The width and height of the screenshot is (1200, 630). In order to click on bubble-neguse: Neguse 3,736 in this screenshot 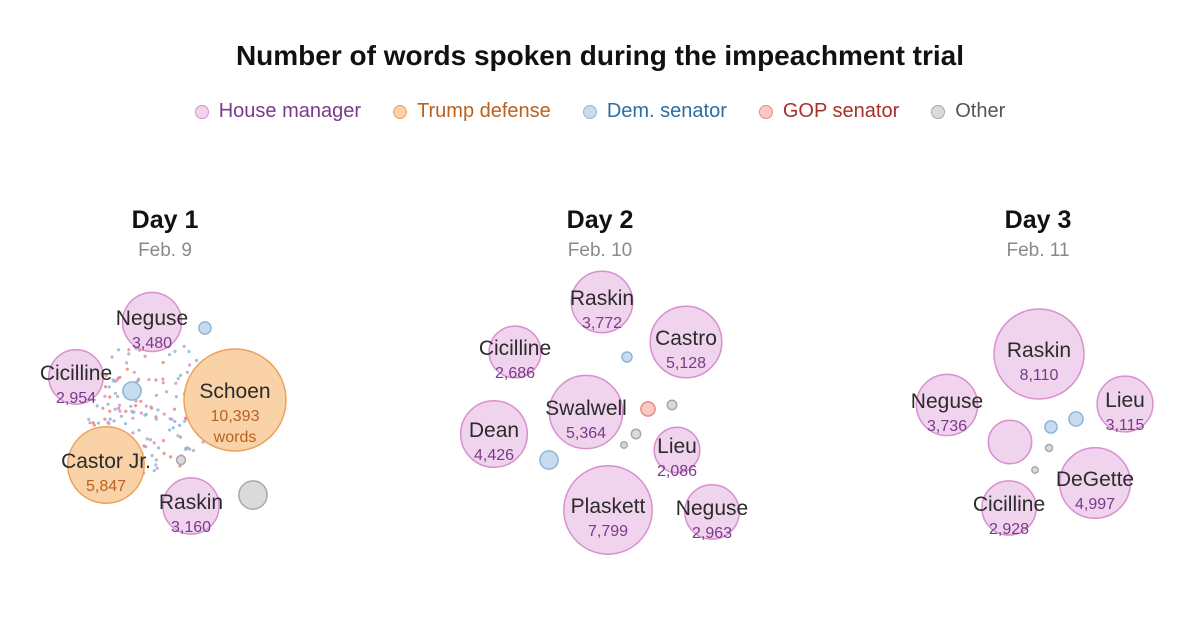, I will do `click(947, 405)`.